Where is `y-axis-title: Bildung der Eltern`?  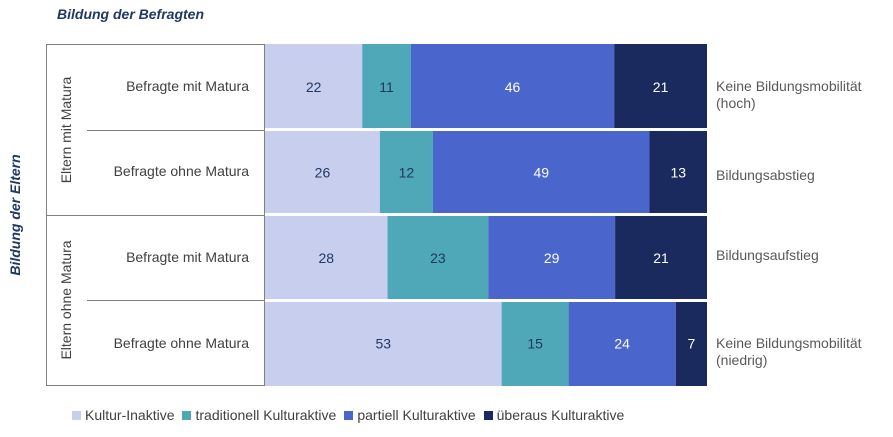 y-axis-title: Bildung der Eltern is located at coordinates (15, 215).